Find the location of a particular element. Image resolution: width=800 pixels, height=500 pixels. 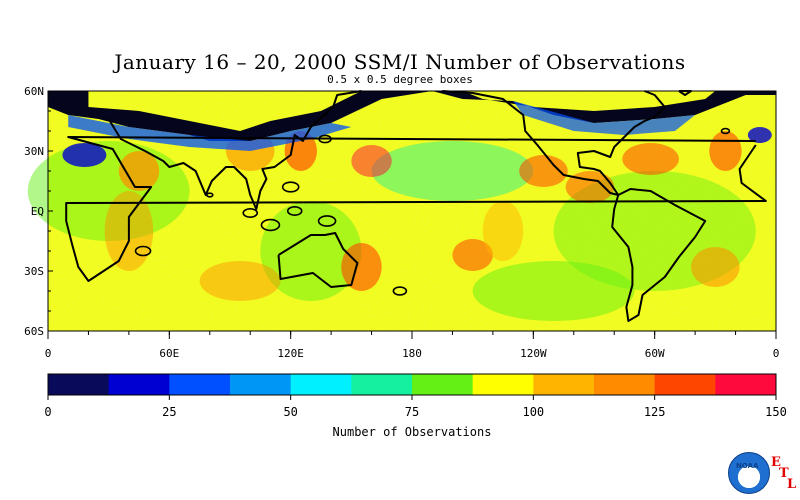

coastline-australia is located at coordinates (318, 260).